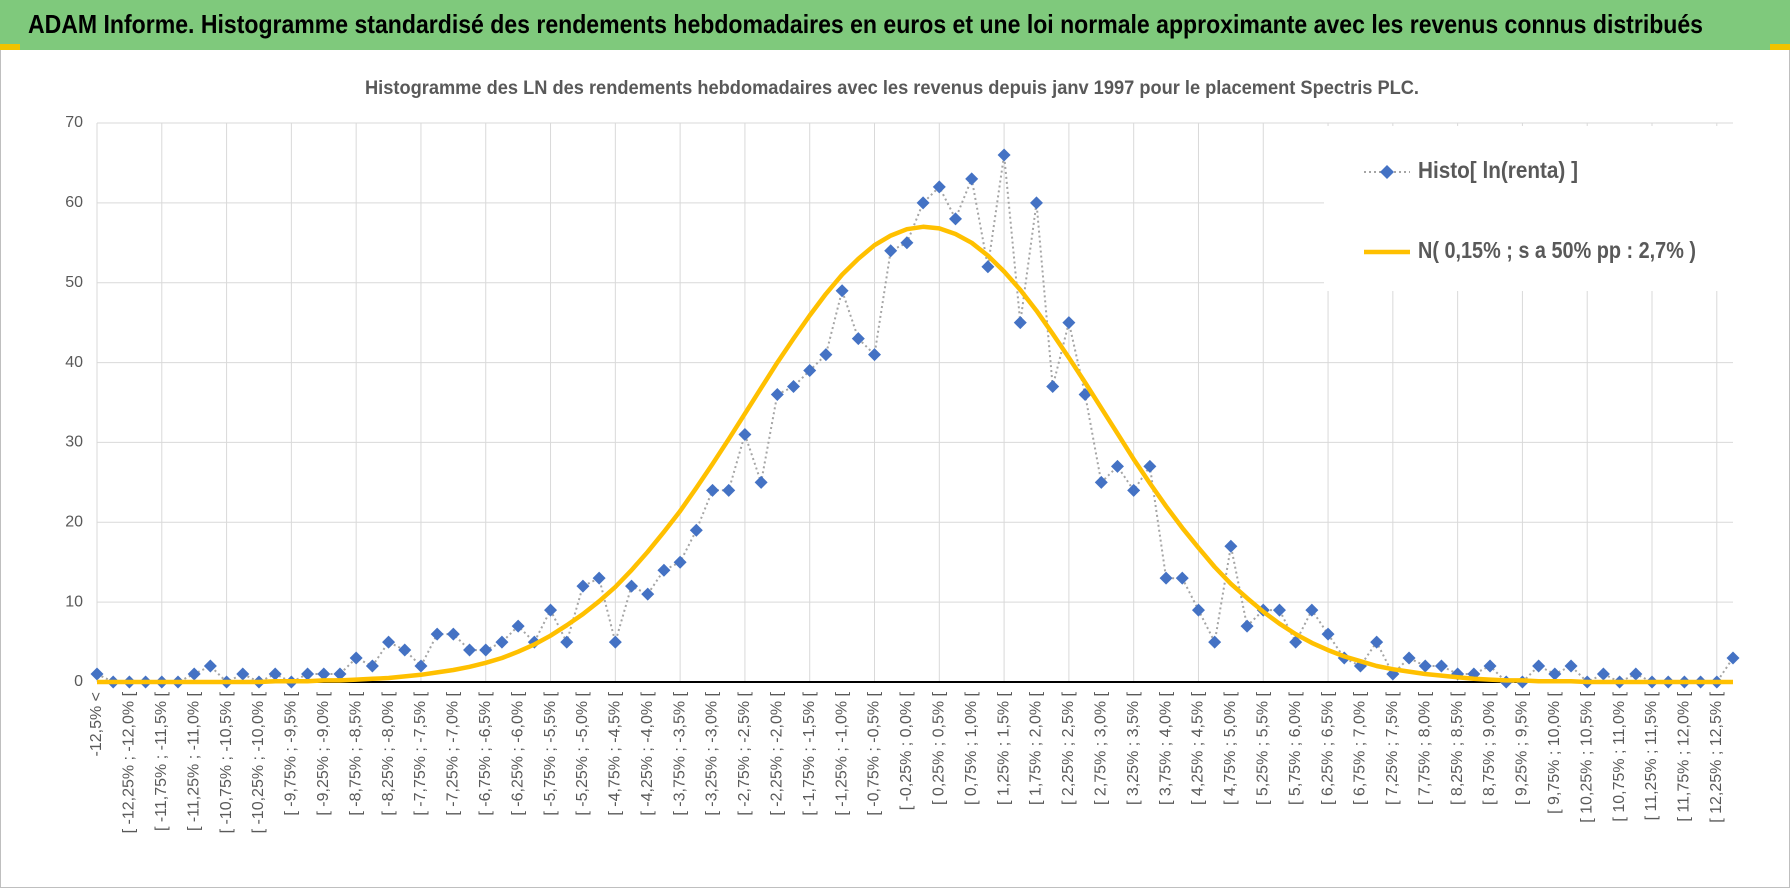  I want to click on x-tick-label: [ 12,25% ; 12,5% [, so click(1716, 756).